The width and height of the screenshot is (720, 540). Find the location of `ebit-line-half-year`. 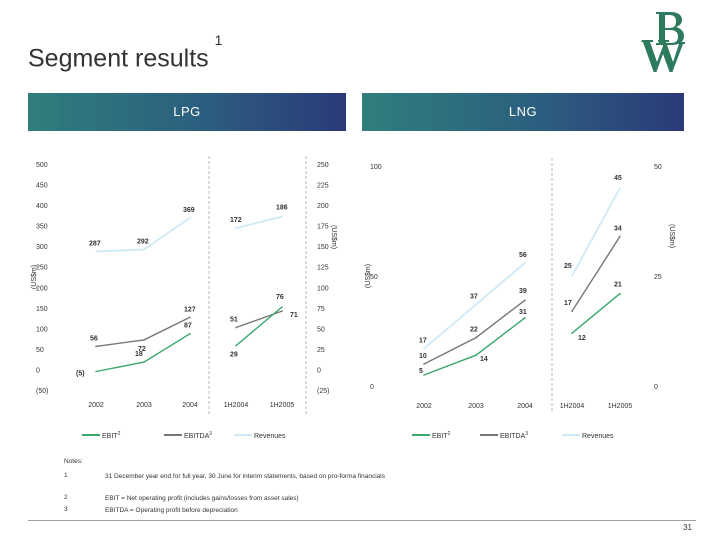

ebit-line-half-year is located at coordinates (596, 313).